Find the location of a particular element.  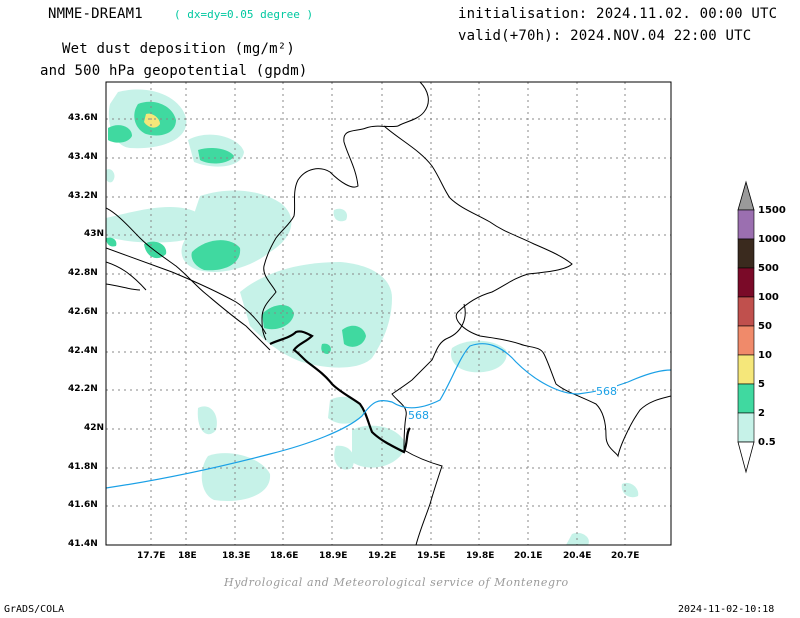

render-timestamp: 2024-11-02-10:18 is located at coordinates (726, 609).